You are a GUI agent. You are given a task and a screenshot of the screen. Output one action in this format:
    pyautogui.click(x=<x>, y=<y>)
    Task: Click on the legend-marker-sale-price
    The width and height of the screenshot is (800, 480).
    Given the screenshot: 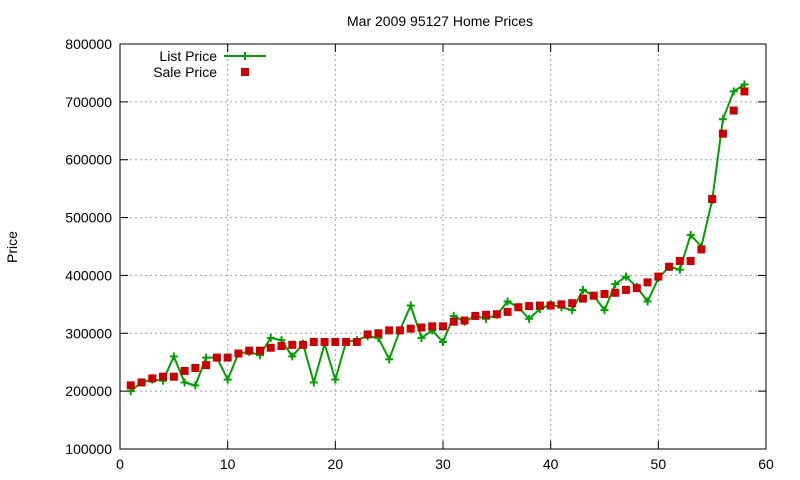 What is the action you would take?
    pyautogui.click(x=245, y=72)
    